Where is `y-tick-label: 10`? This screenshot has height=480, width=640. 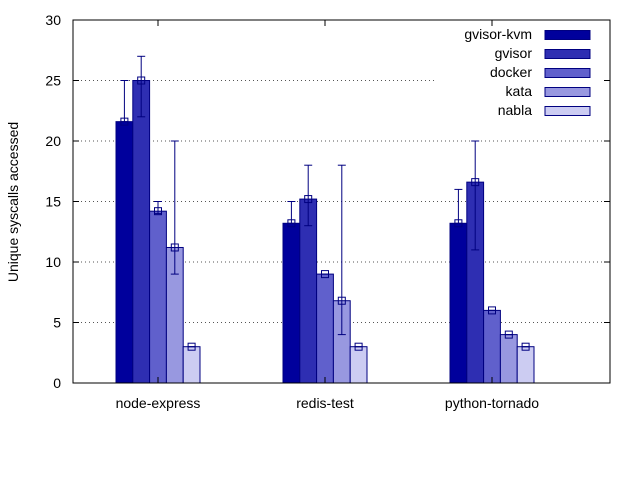
y-tick-label: 10 is located at coordinates (53, 262).